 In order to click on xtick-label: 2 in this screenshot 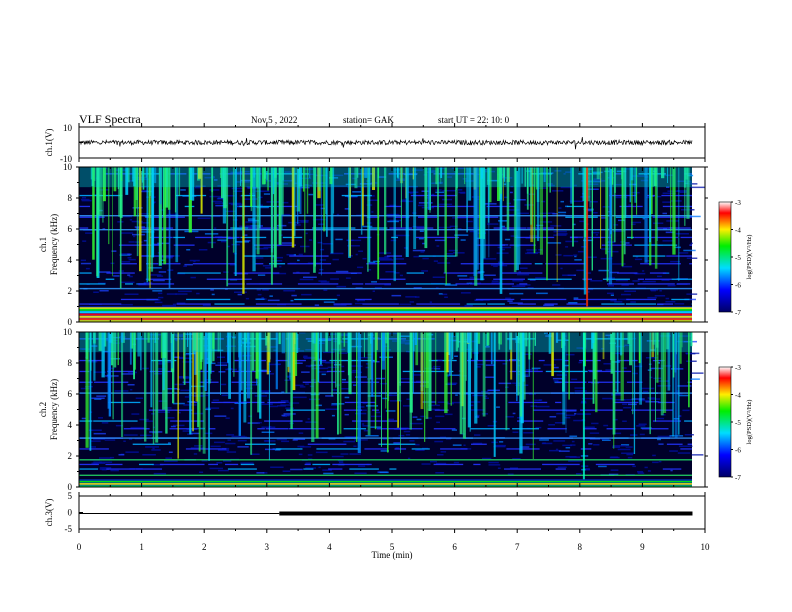, I will do `click(204, 547)`.